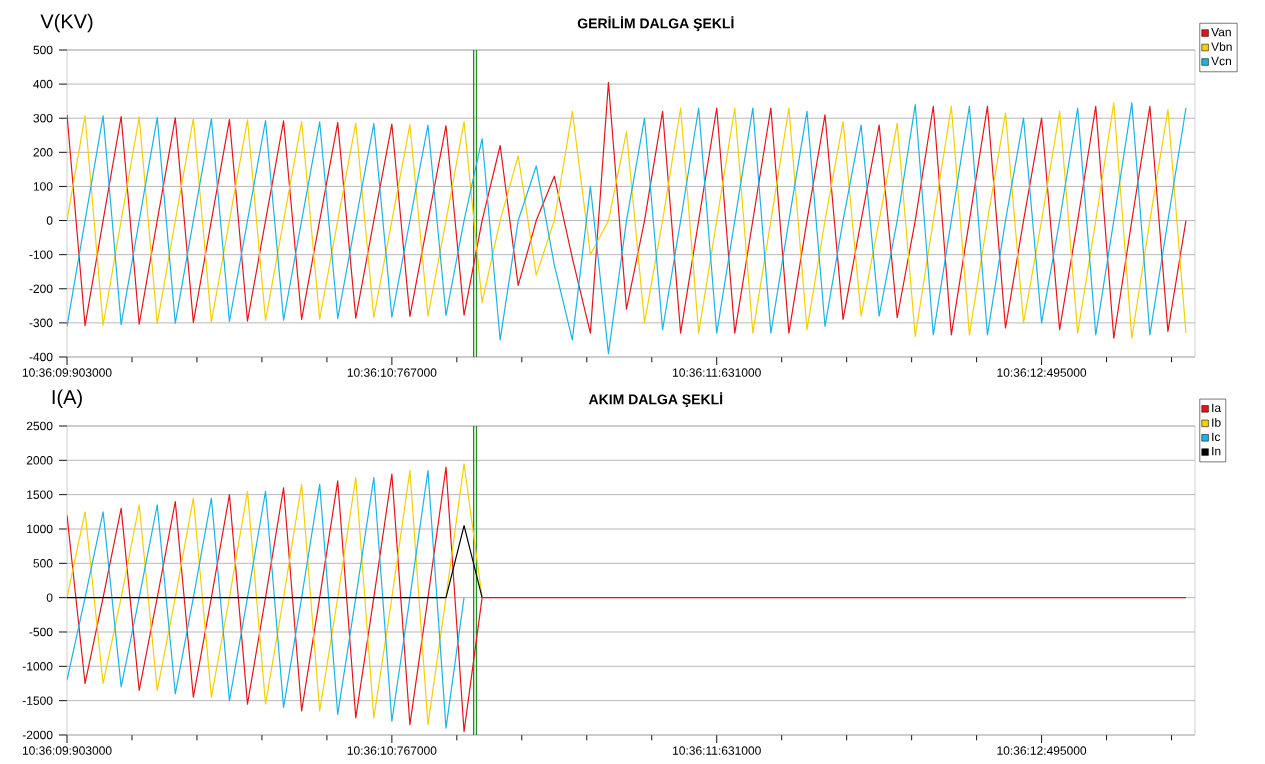  What do you see at coordinates (1216, 437) in the screenshot?
I see `legend-label: Ic` at bounding box center [1216, 437].